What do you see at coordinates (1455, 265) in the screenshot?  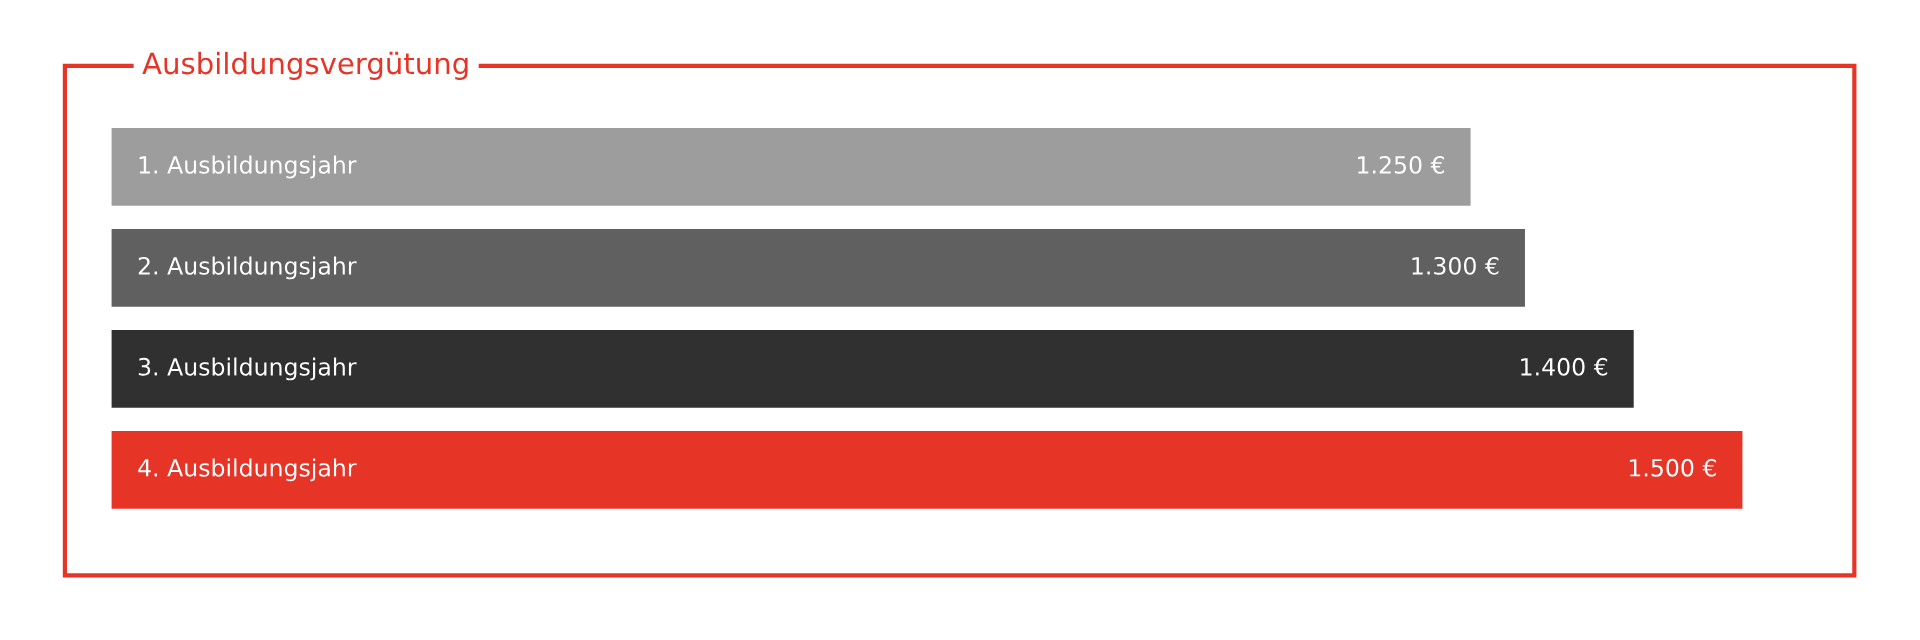 I see `data-label: 1.300 €` at bounding box center [1455, 265].